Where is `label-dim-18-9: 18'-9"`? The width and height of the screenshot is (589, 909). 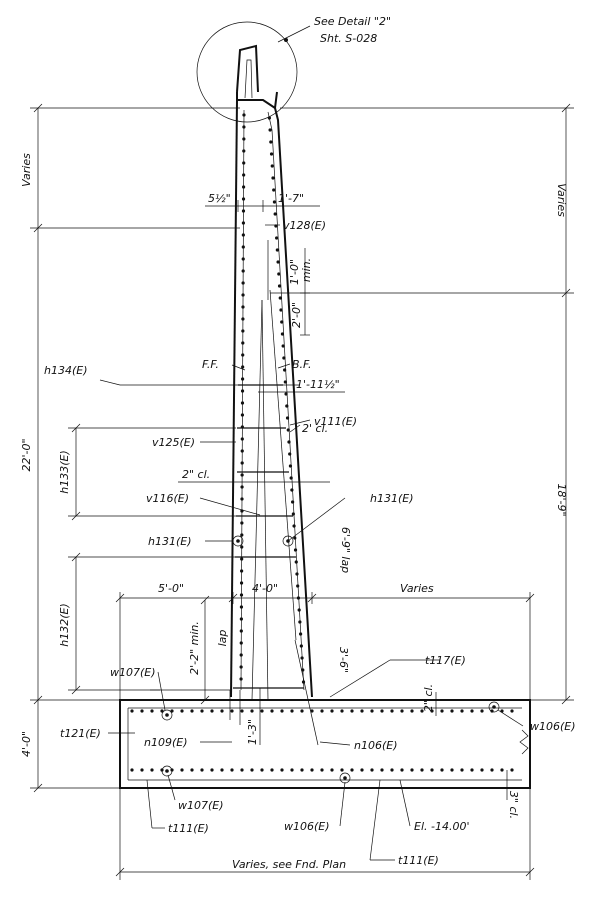 label-dim-18-9: 18'-9" is located at coordinates (561, 499).